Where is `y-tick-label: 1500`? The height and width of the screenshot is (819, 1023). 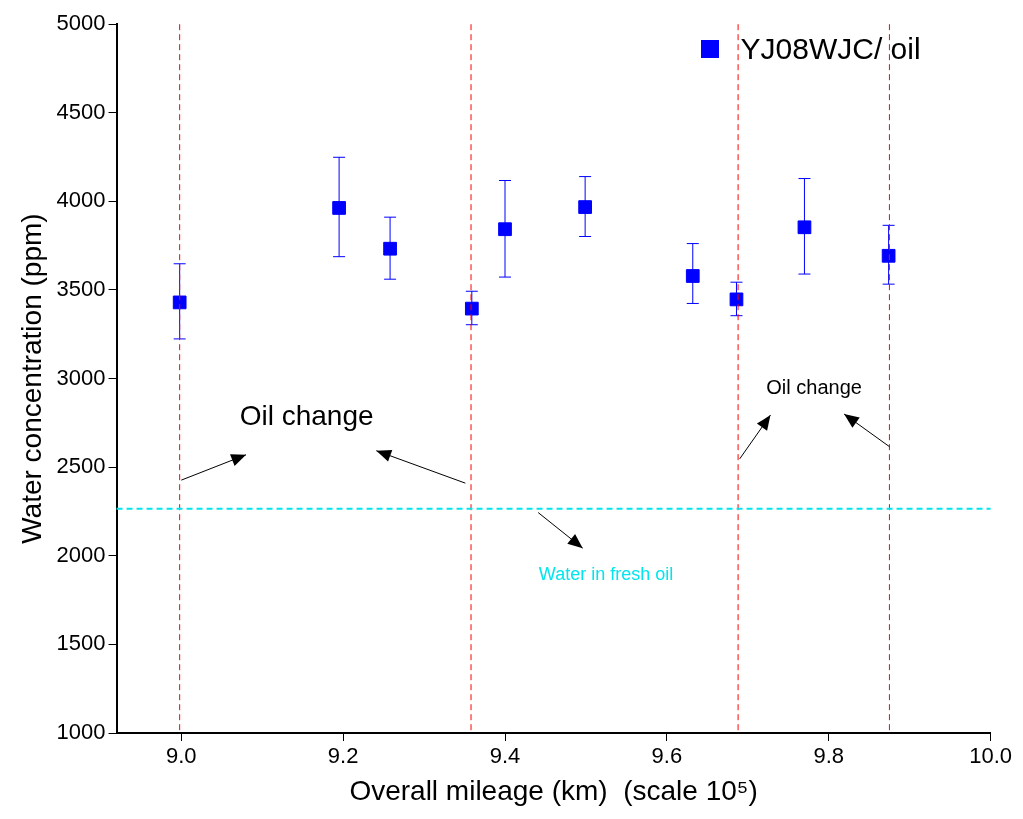
y-tick-label: 1500 is located at coordinates (81, 643).